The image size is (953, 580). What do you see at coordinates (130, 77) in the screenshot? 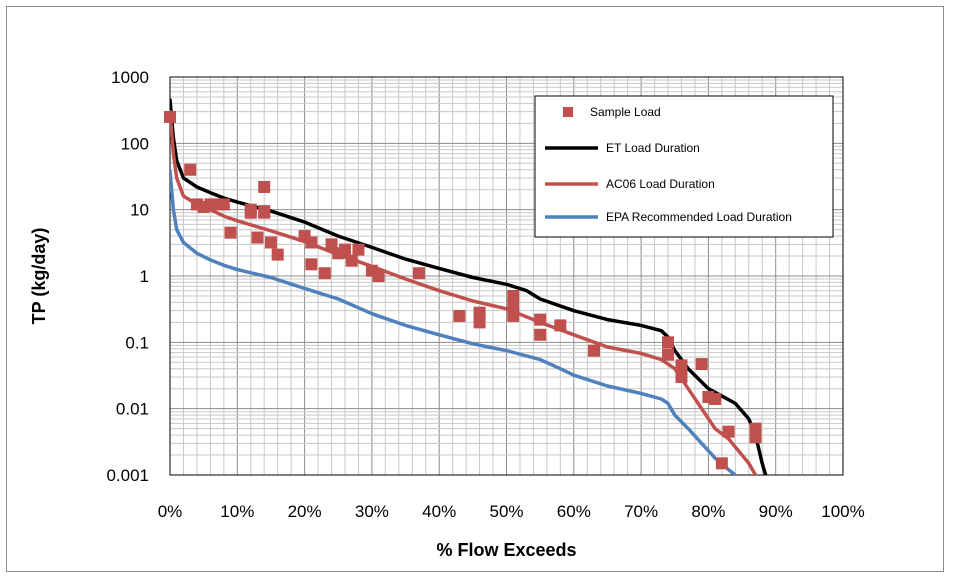
I see `y-tick-label: 1000` at bounding box center [130, 77].